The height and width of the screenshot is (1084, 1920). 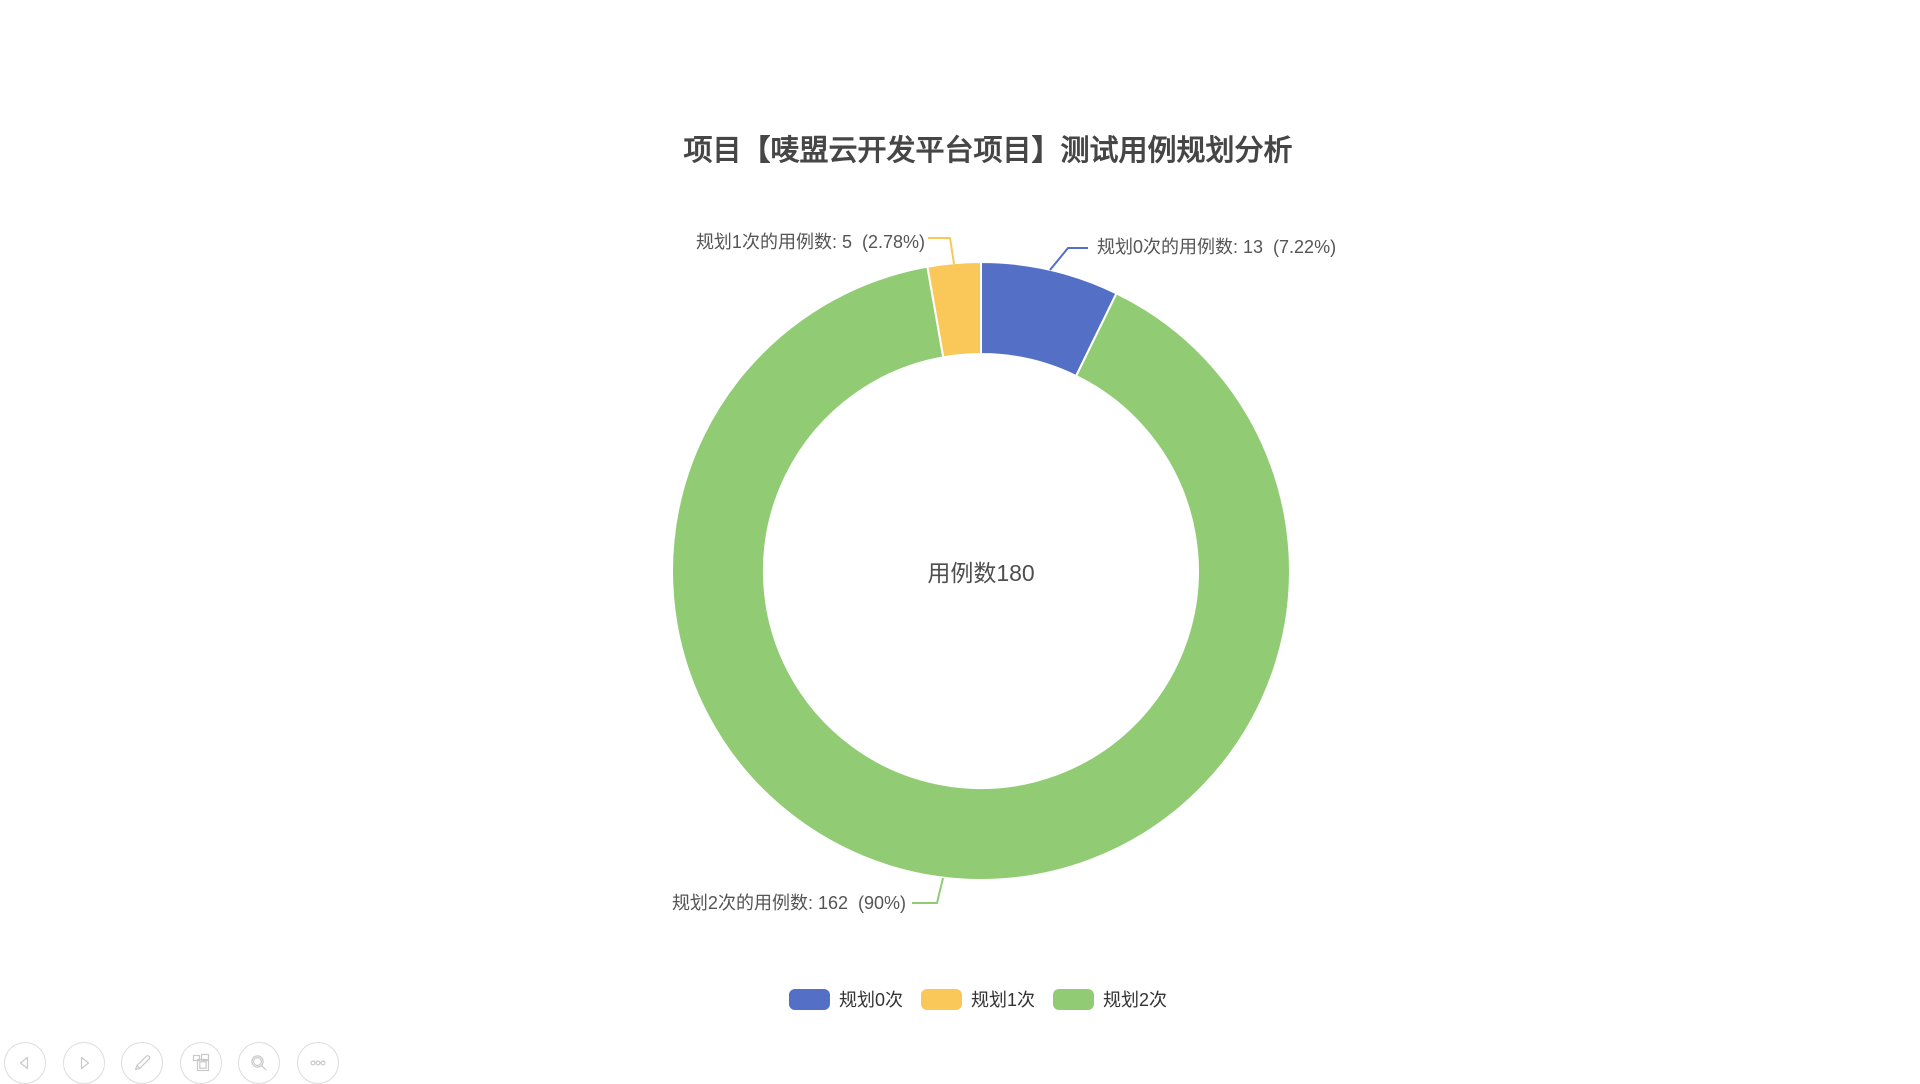 I want to click on next-button, so click(x=83, y=1063).